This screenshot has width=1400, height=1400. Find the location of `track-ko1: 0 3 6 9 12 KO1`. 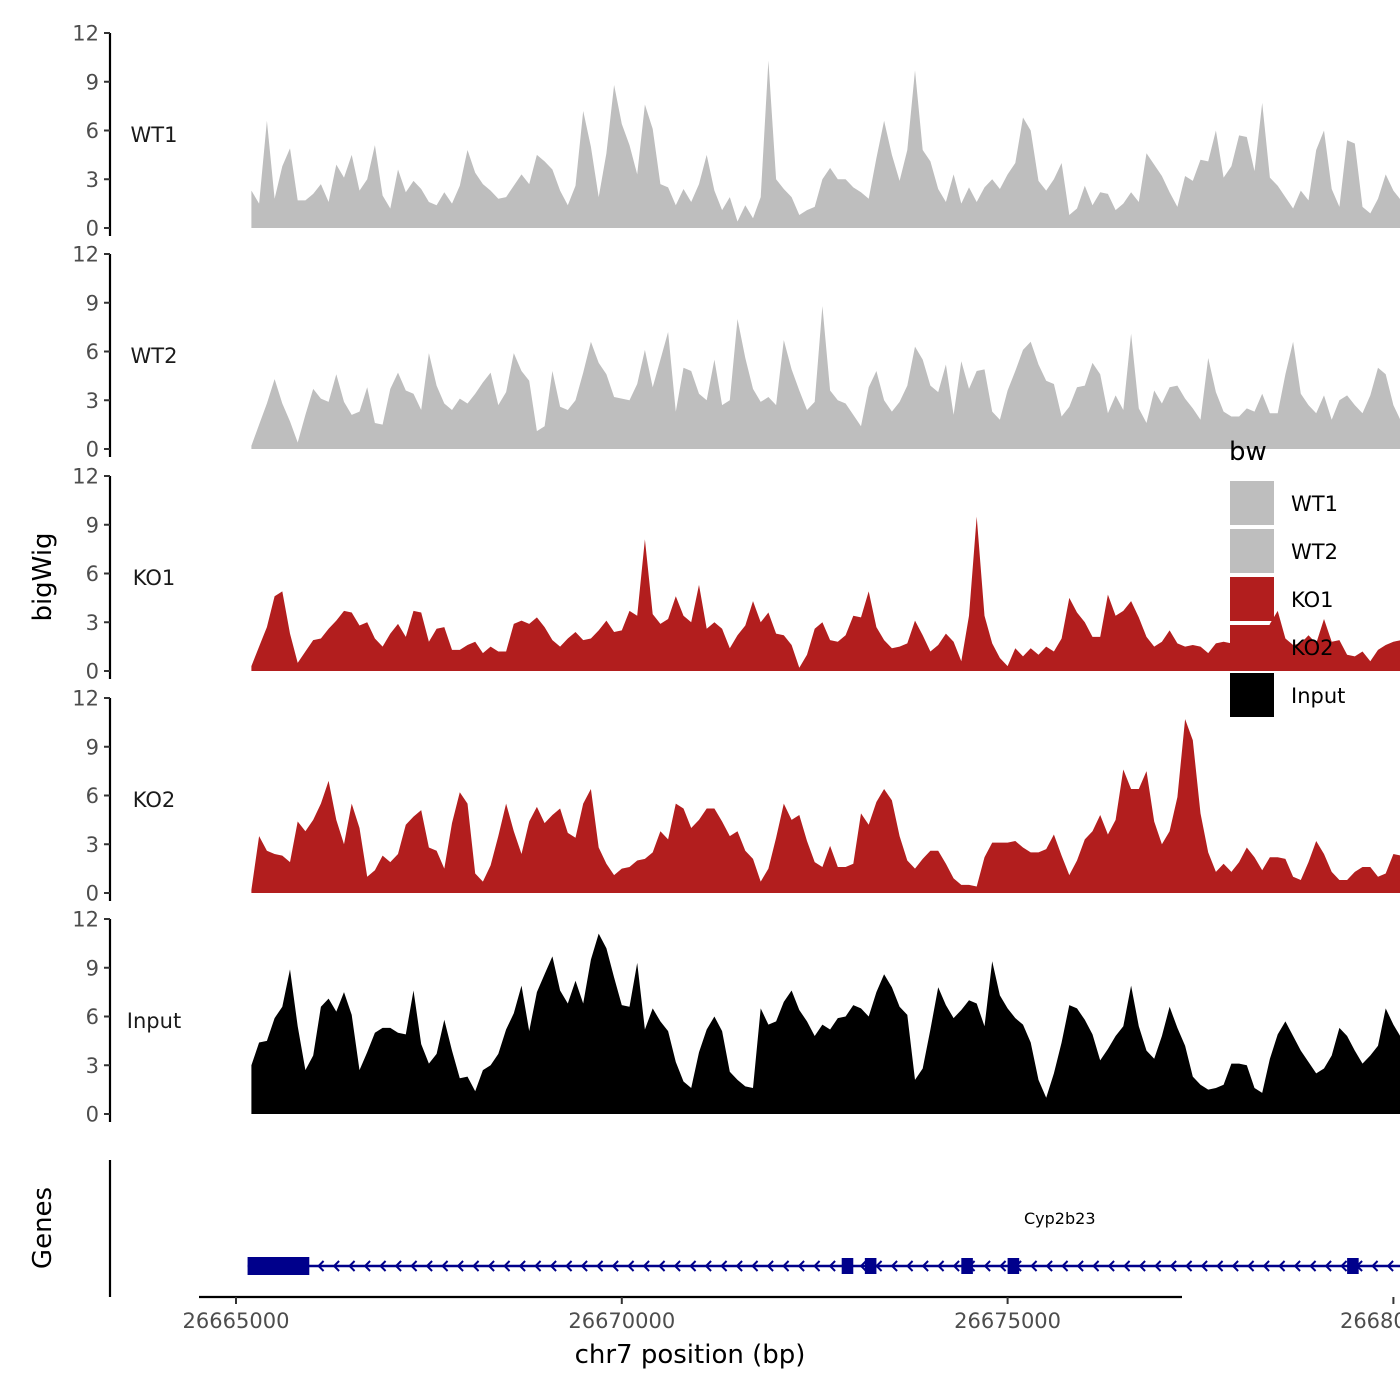

track-ko1: 0 3 6 9 12 KO1 is located at coordinates (736, 574).